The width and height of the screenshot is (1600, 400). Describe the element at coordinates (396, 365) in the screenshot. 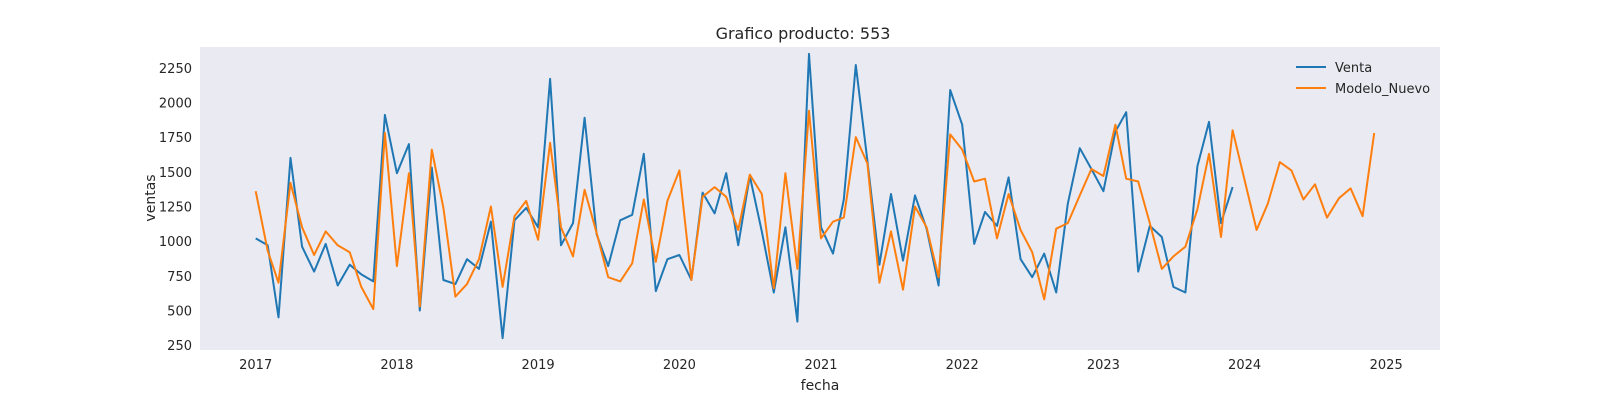

I see `x-tick-label: 2018` at that location.